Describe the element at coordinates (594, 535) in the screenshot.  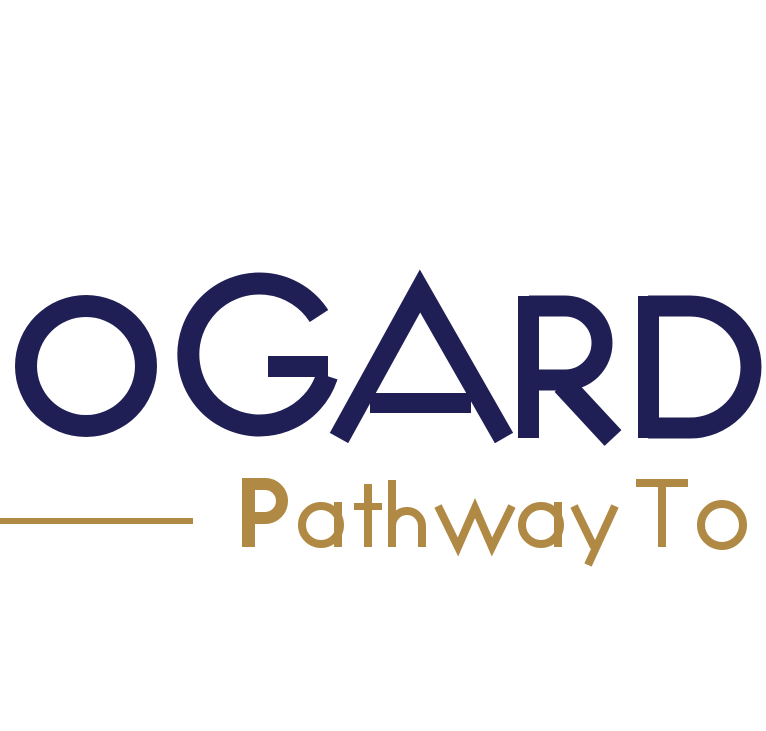
I see `tagline-letter-y` at that location.